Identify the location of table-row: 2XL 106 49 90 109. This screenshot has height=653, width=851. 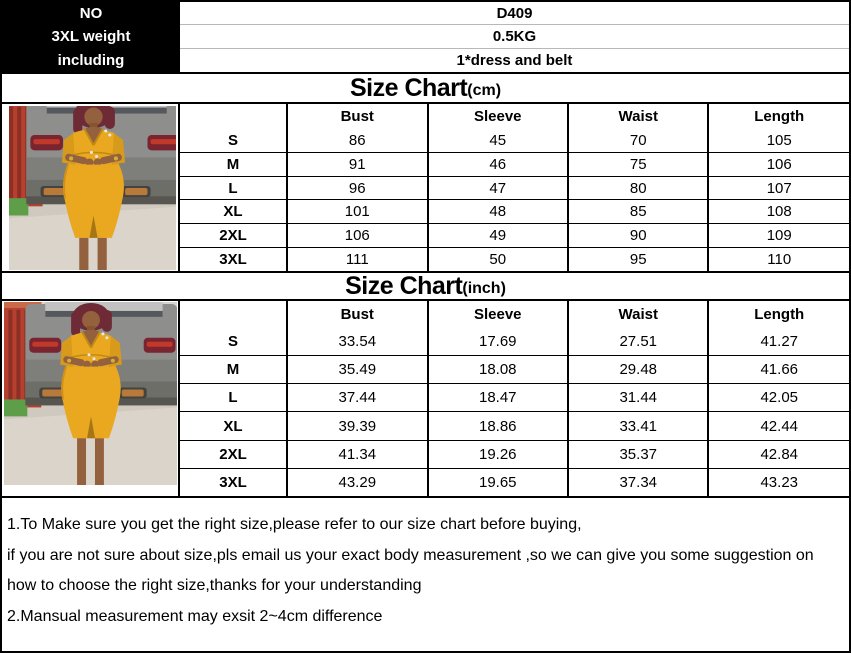
(514, 236).